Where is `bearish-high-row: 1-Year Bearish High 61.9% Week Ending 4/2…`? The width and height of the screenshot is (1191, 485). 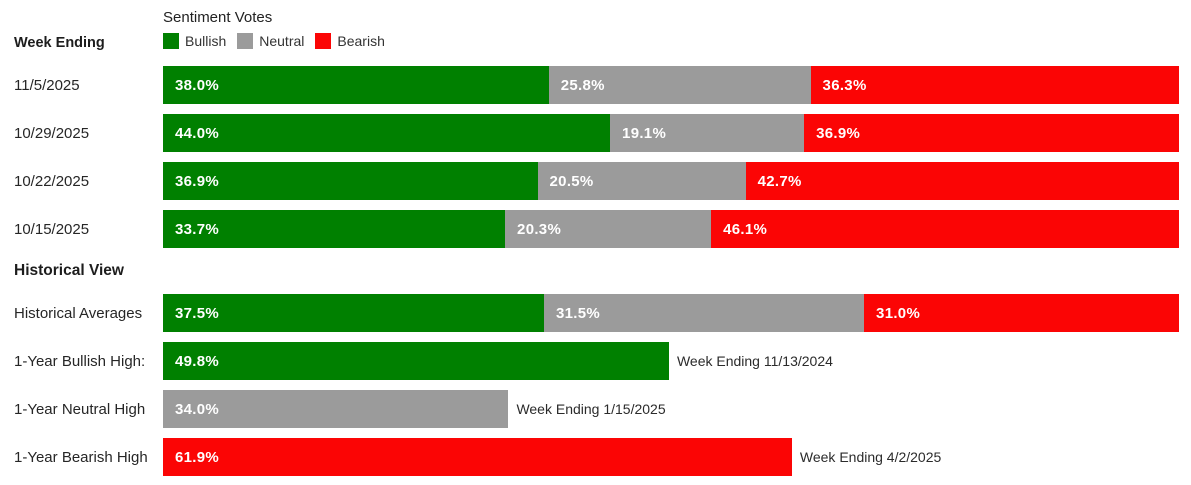 bearish-high-row: 1-Year Bearish High 61.9% Week Ending 4/2… is located at coordinates (595, 457).